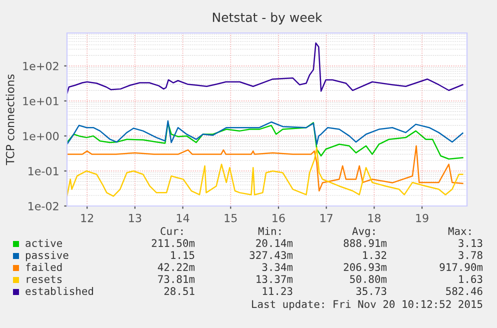  I want to click on text: 42.22m, so click(176, 267).